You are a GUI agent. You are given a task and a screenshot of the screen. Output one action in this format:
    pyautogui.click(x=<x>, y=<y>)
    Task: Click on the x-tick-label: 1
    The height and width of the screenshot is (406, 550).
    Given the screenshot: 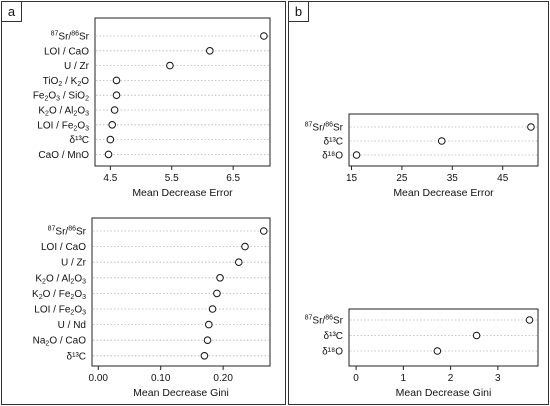 What is the action you would take?
    pyautogui.click(x=404, y=378)
    